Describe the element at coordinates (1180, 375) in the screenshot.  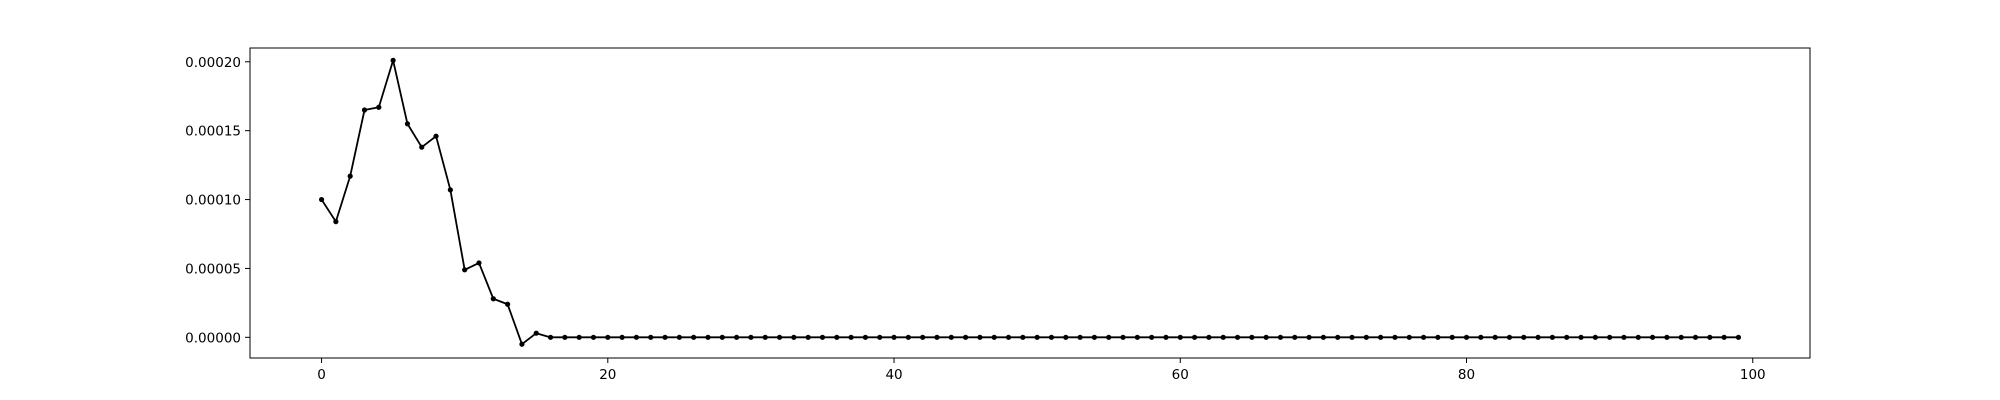
I see `x-tick-label: 60` at that location.